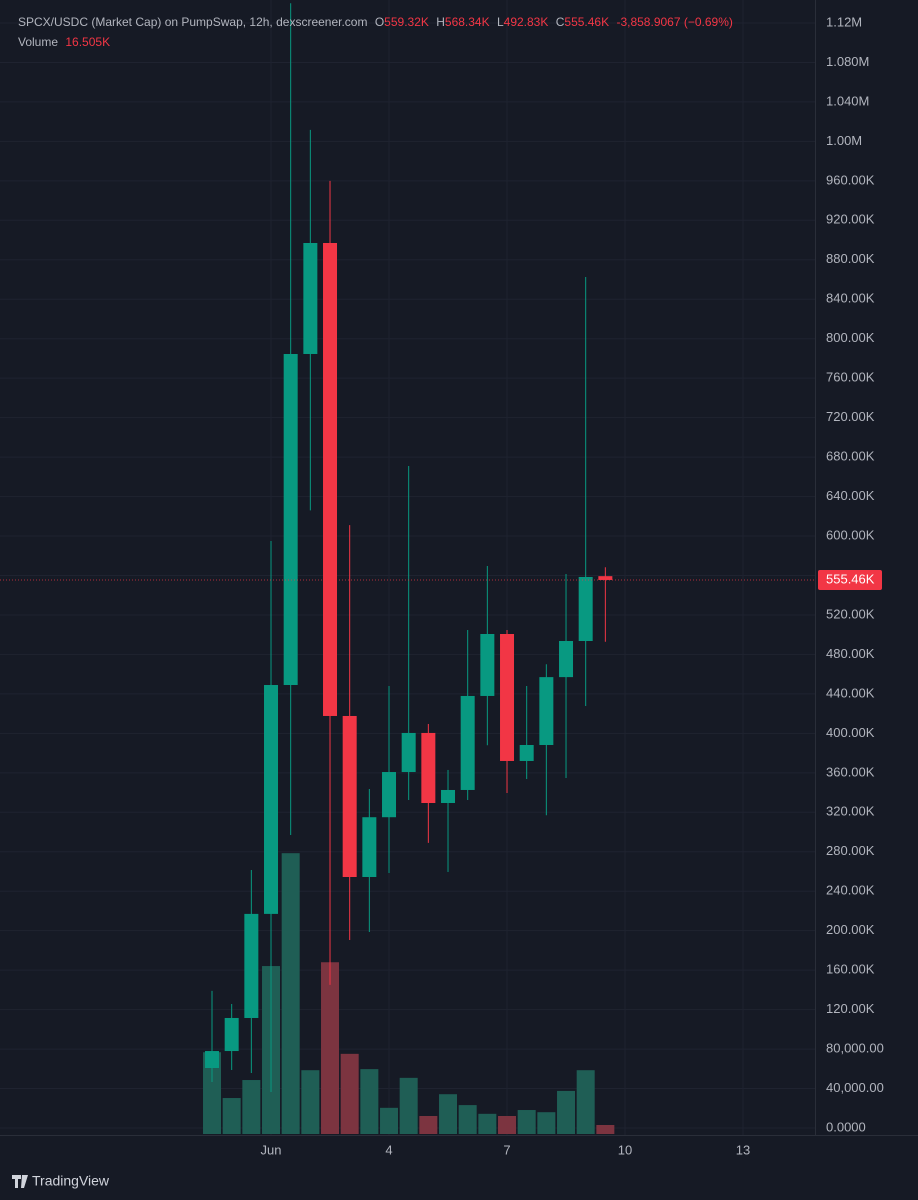  Describe the element at coordinates (850, 377) in the screenshot. I see `y-tick-label: 760.00K` at that location.